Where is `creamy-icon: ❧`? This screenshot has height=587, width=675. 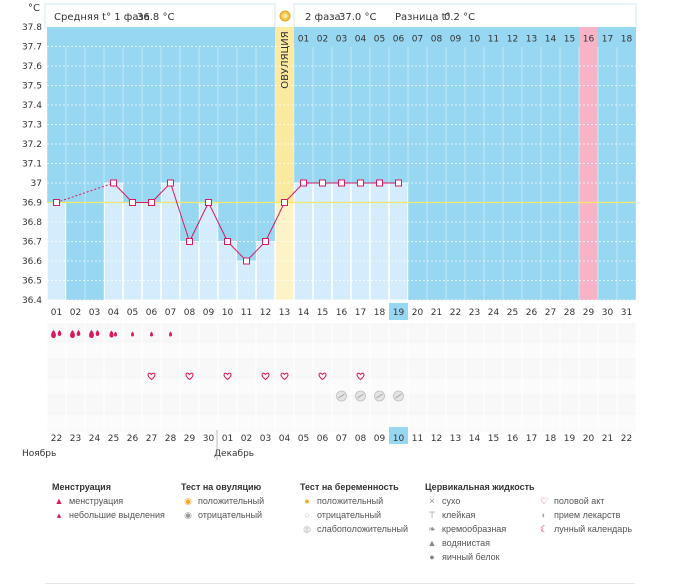
creamy-icon: ❧ is located at coordinates (432, 529).